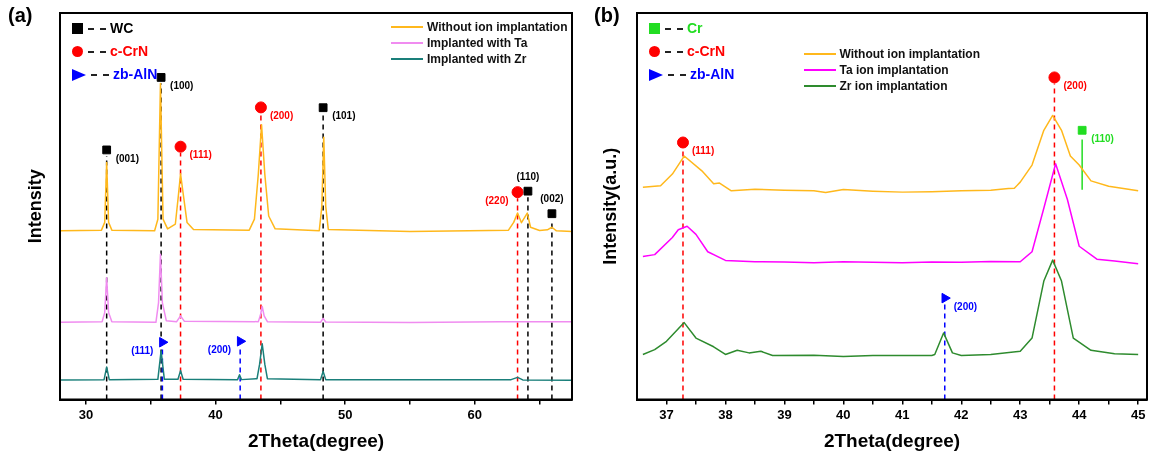 The image size is (1163, 459). Describe the element at coordinates (497, 200) in the screenshot. I see `annotation: (220)` at that location.